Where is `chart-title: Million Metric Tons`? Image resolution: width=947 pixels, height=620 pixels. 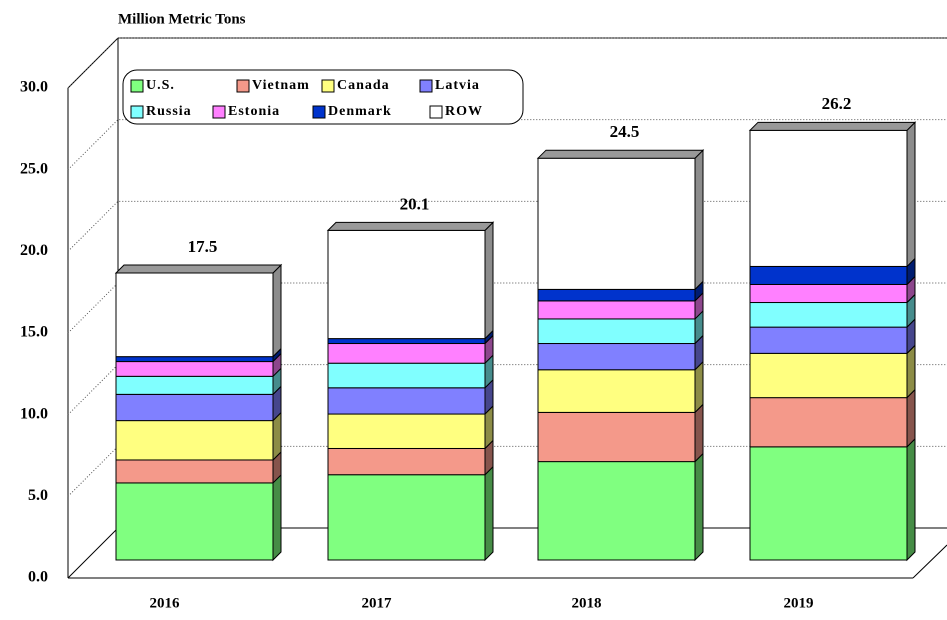 chart-title: Million Metric Tons is located at coordinates (182, 19).